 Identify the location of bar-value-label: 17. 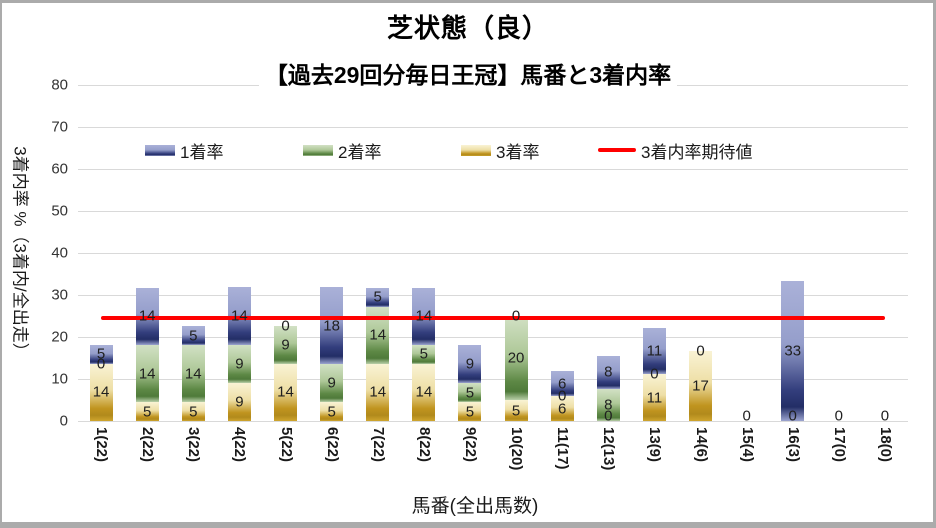
(700, 386).